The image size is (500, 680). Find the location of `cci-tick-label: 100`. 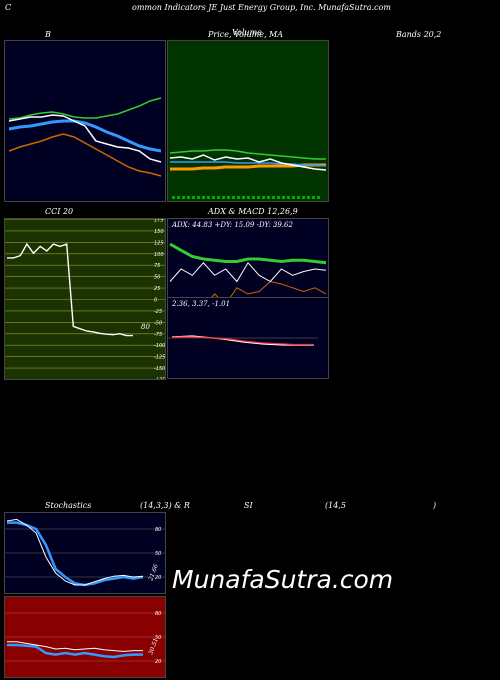

cci-tick-label: 100 is located at coordinates (159, 255).